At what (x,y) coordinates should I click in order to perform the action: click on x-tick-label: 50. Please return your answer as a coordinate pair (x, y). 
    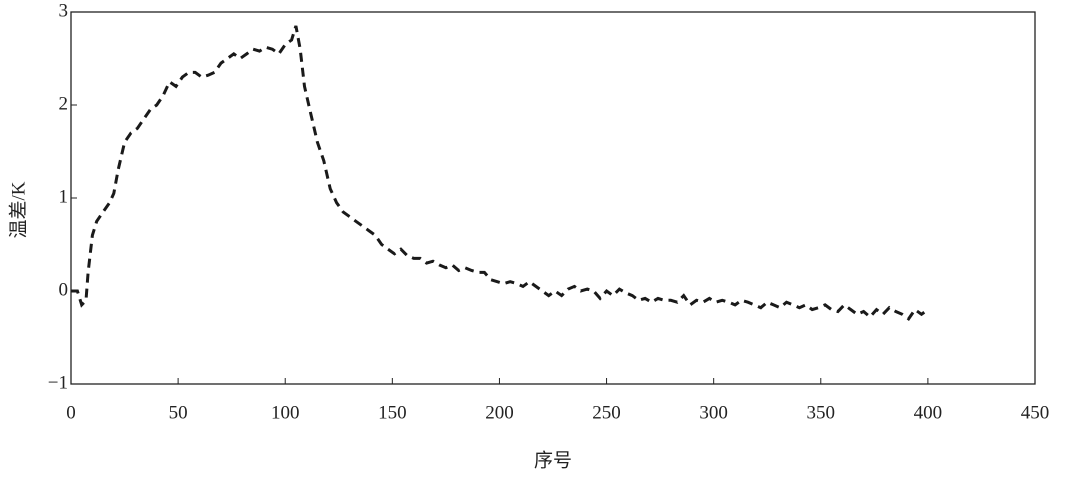
    Looking at the image, I should click on (178, 412).